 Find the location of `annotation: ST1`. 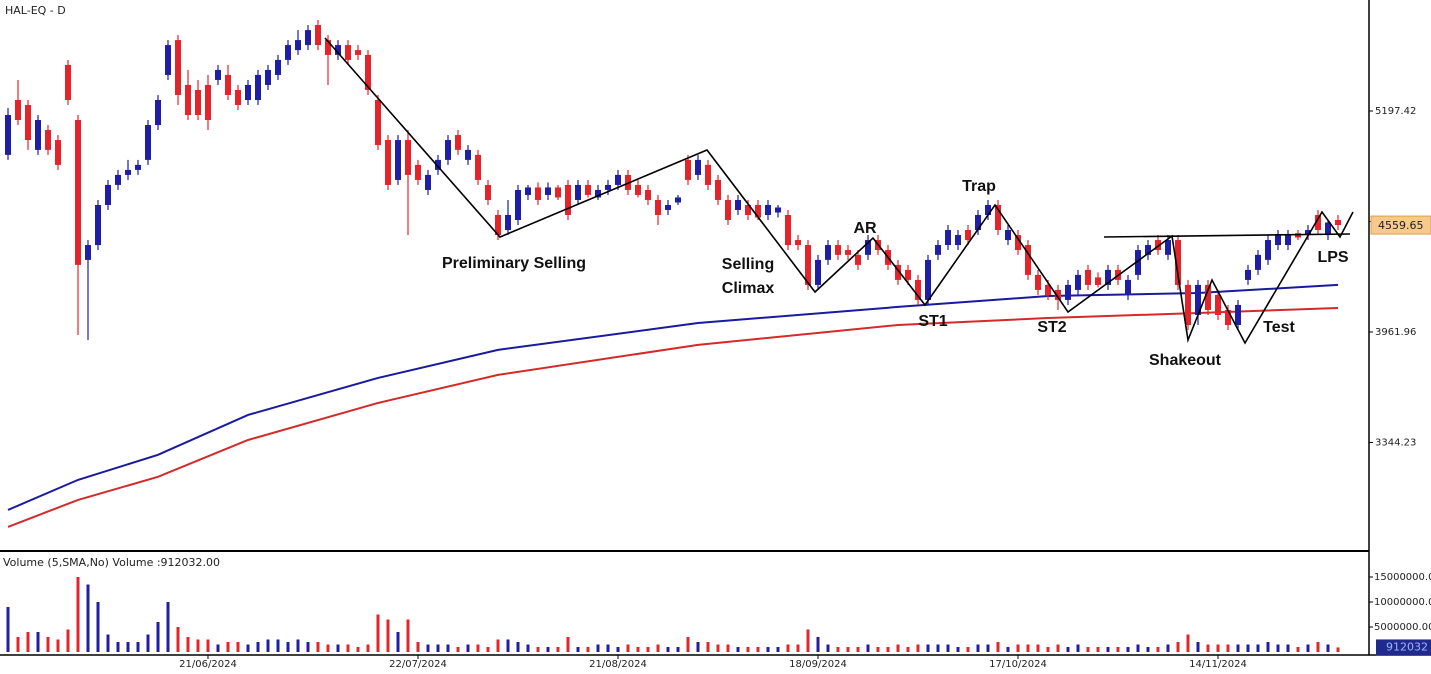

annotation: ST1 is located at coordinates (933, 321).